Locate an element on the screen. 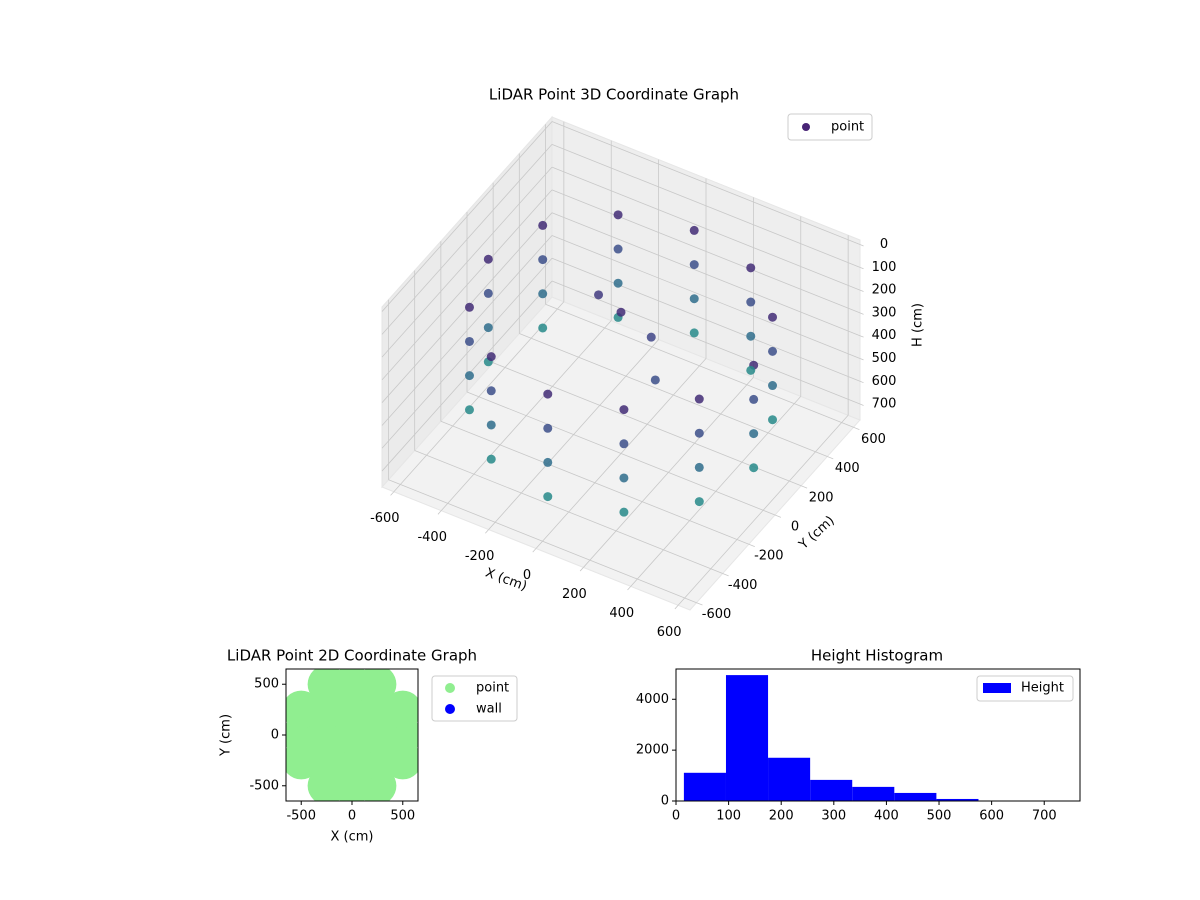  x-tick-label: -400 is located at coordinates (432, 537).